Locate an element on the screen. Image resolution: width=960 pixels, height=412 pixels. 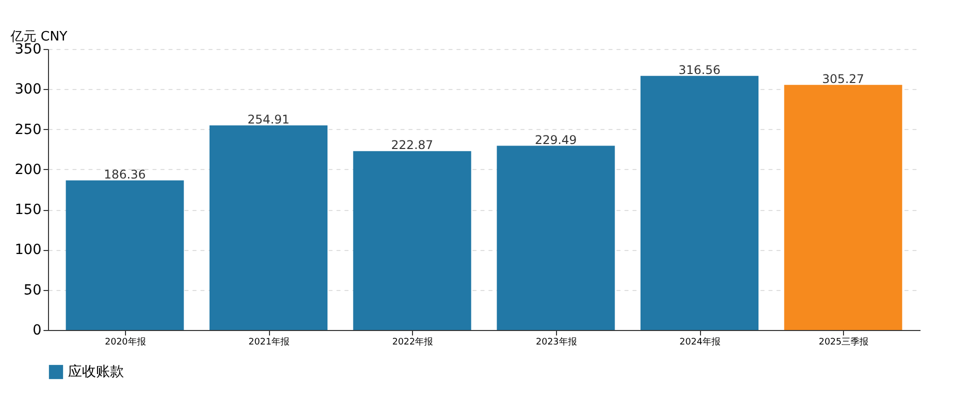
x-tick-label: 2024年报 is located at coordinates (700, 342).